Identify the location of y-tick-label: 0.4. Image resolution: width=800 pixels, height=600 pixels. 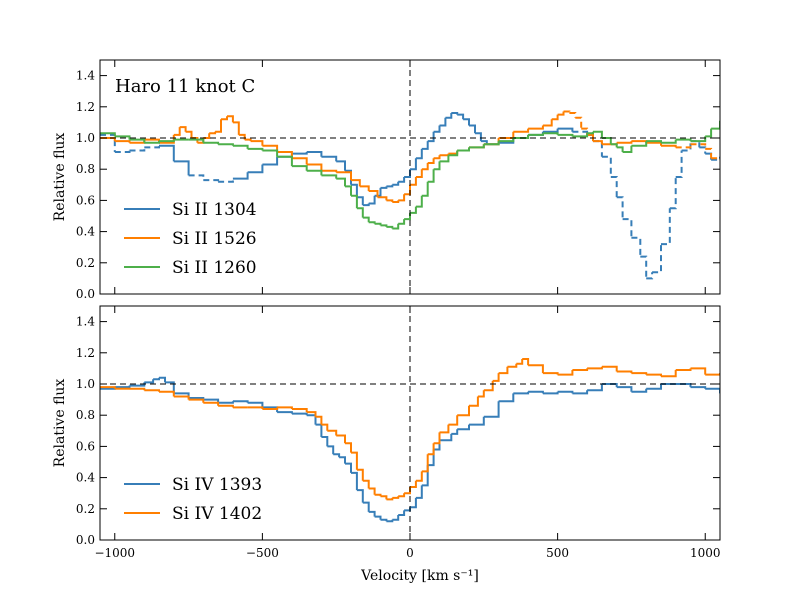
(85, 478).